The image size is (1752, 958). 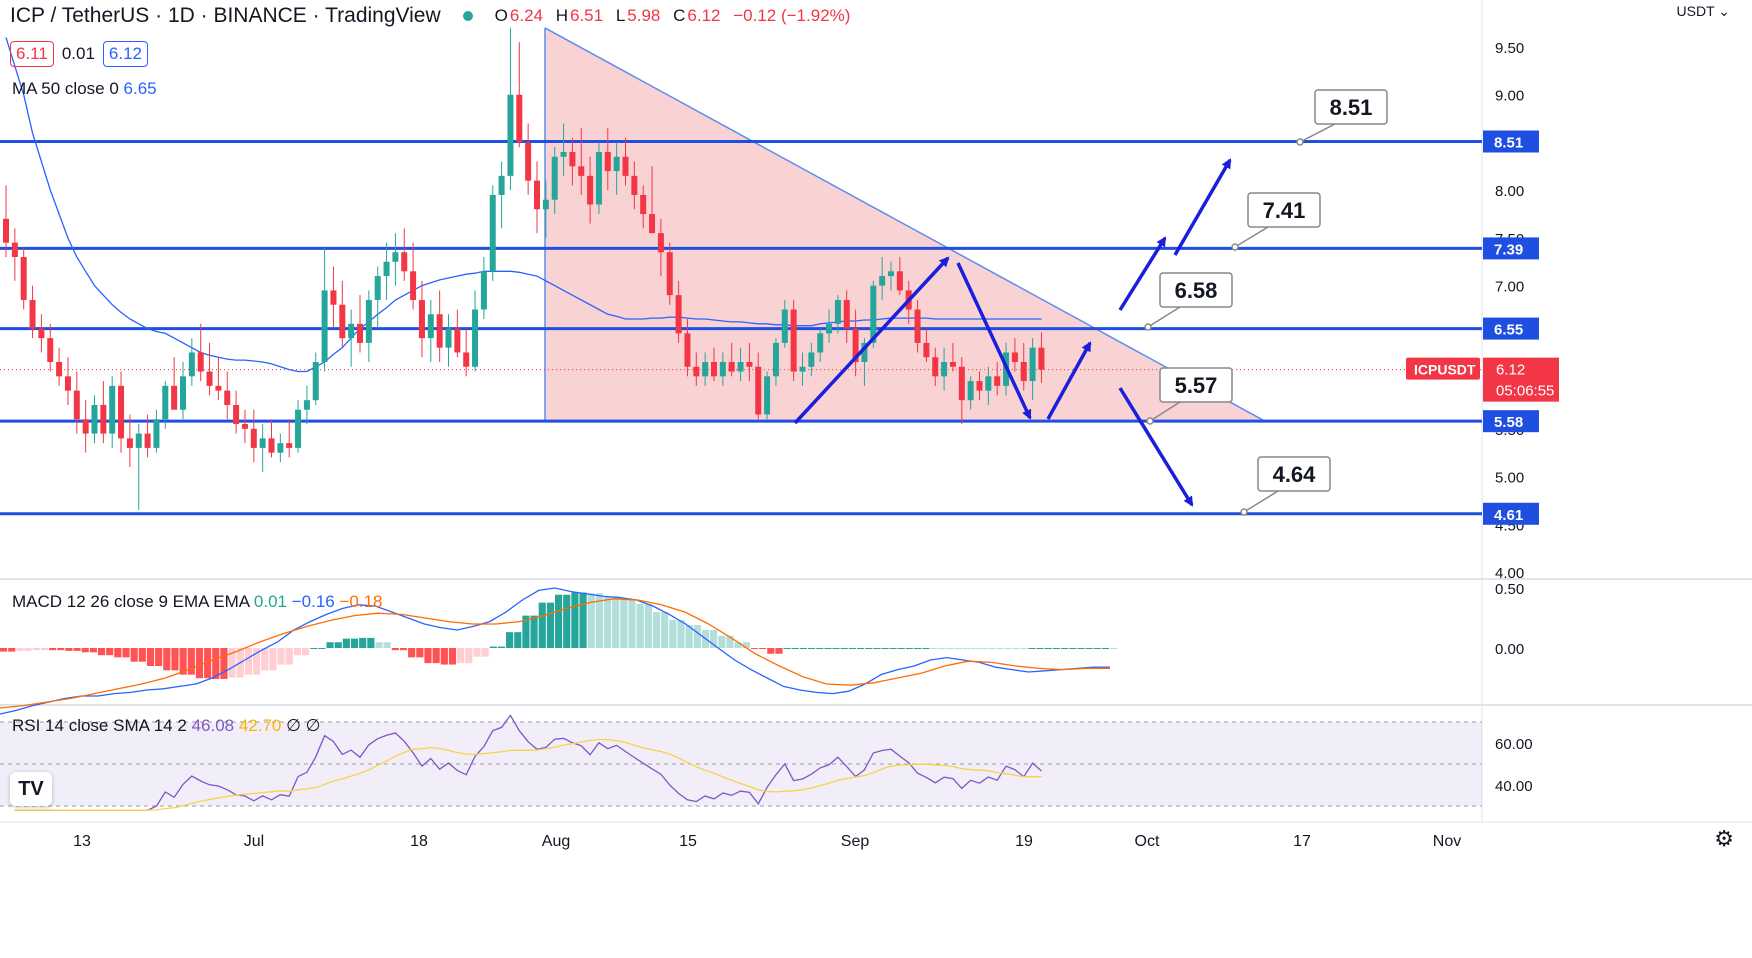 What do you see at coordinates (556, 841) in the screenshot?
I see `time-tick-label: Aug` at bounding box center [556, 841].